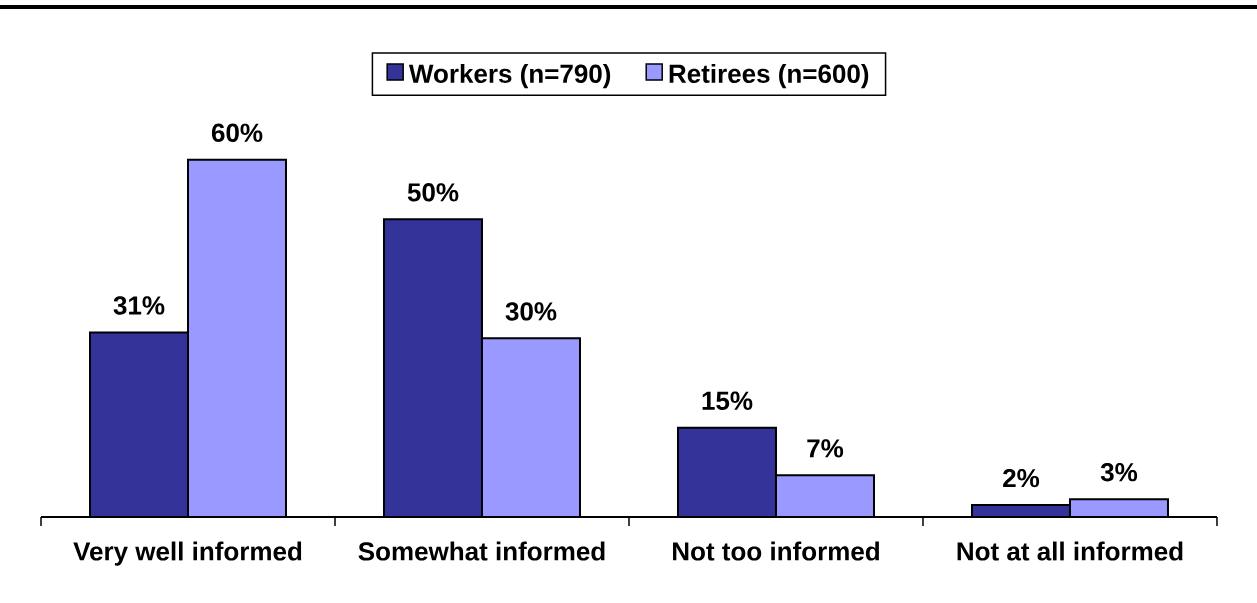 The image size is (1257, 603). I want to click on data-label: 60%, so click(237, 132).